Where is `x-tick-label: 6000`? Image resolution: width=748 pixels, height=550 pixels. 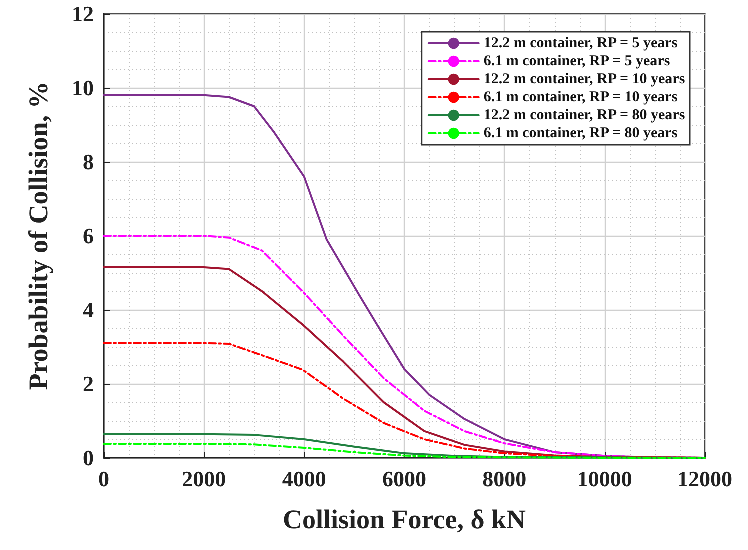
x-tick-label: 6000 is located at coordinates (404, 479).